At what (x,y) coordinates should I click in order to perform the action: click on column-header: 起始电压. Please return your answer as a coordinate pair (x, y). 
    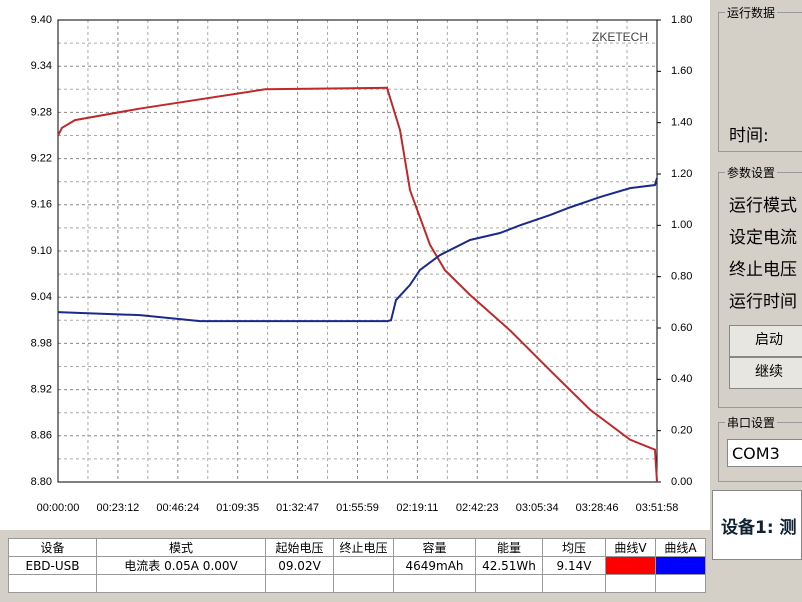
    Looking at the image, I should click on (299, 547).